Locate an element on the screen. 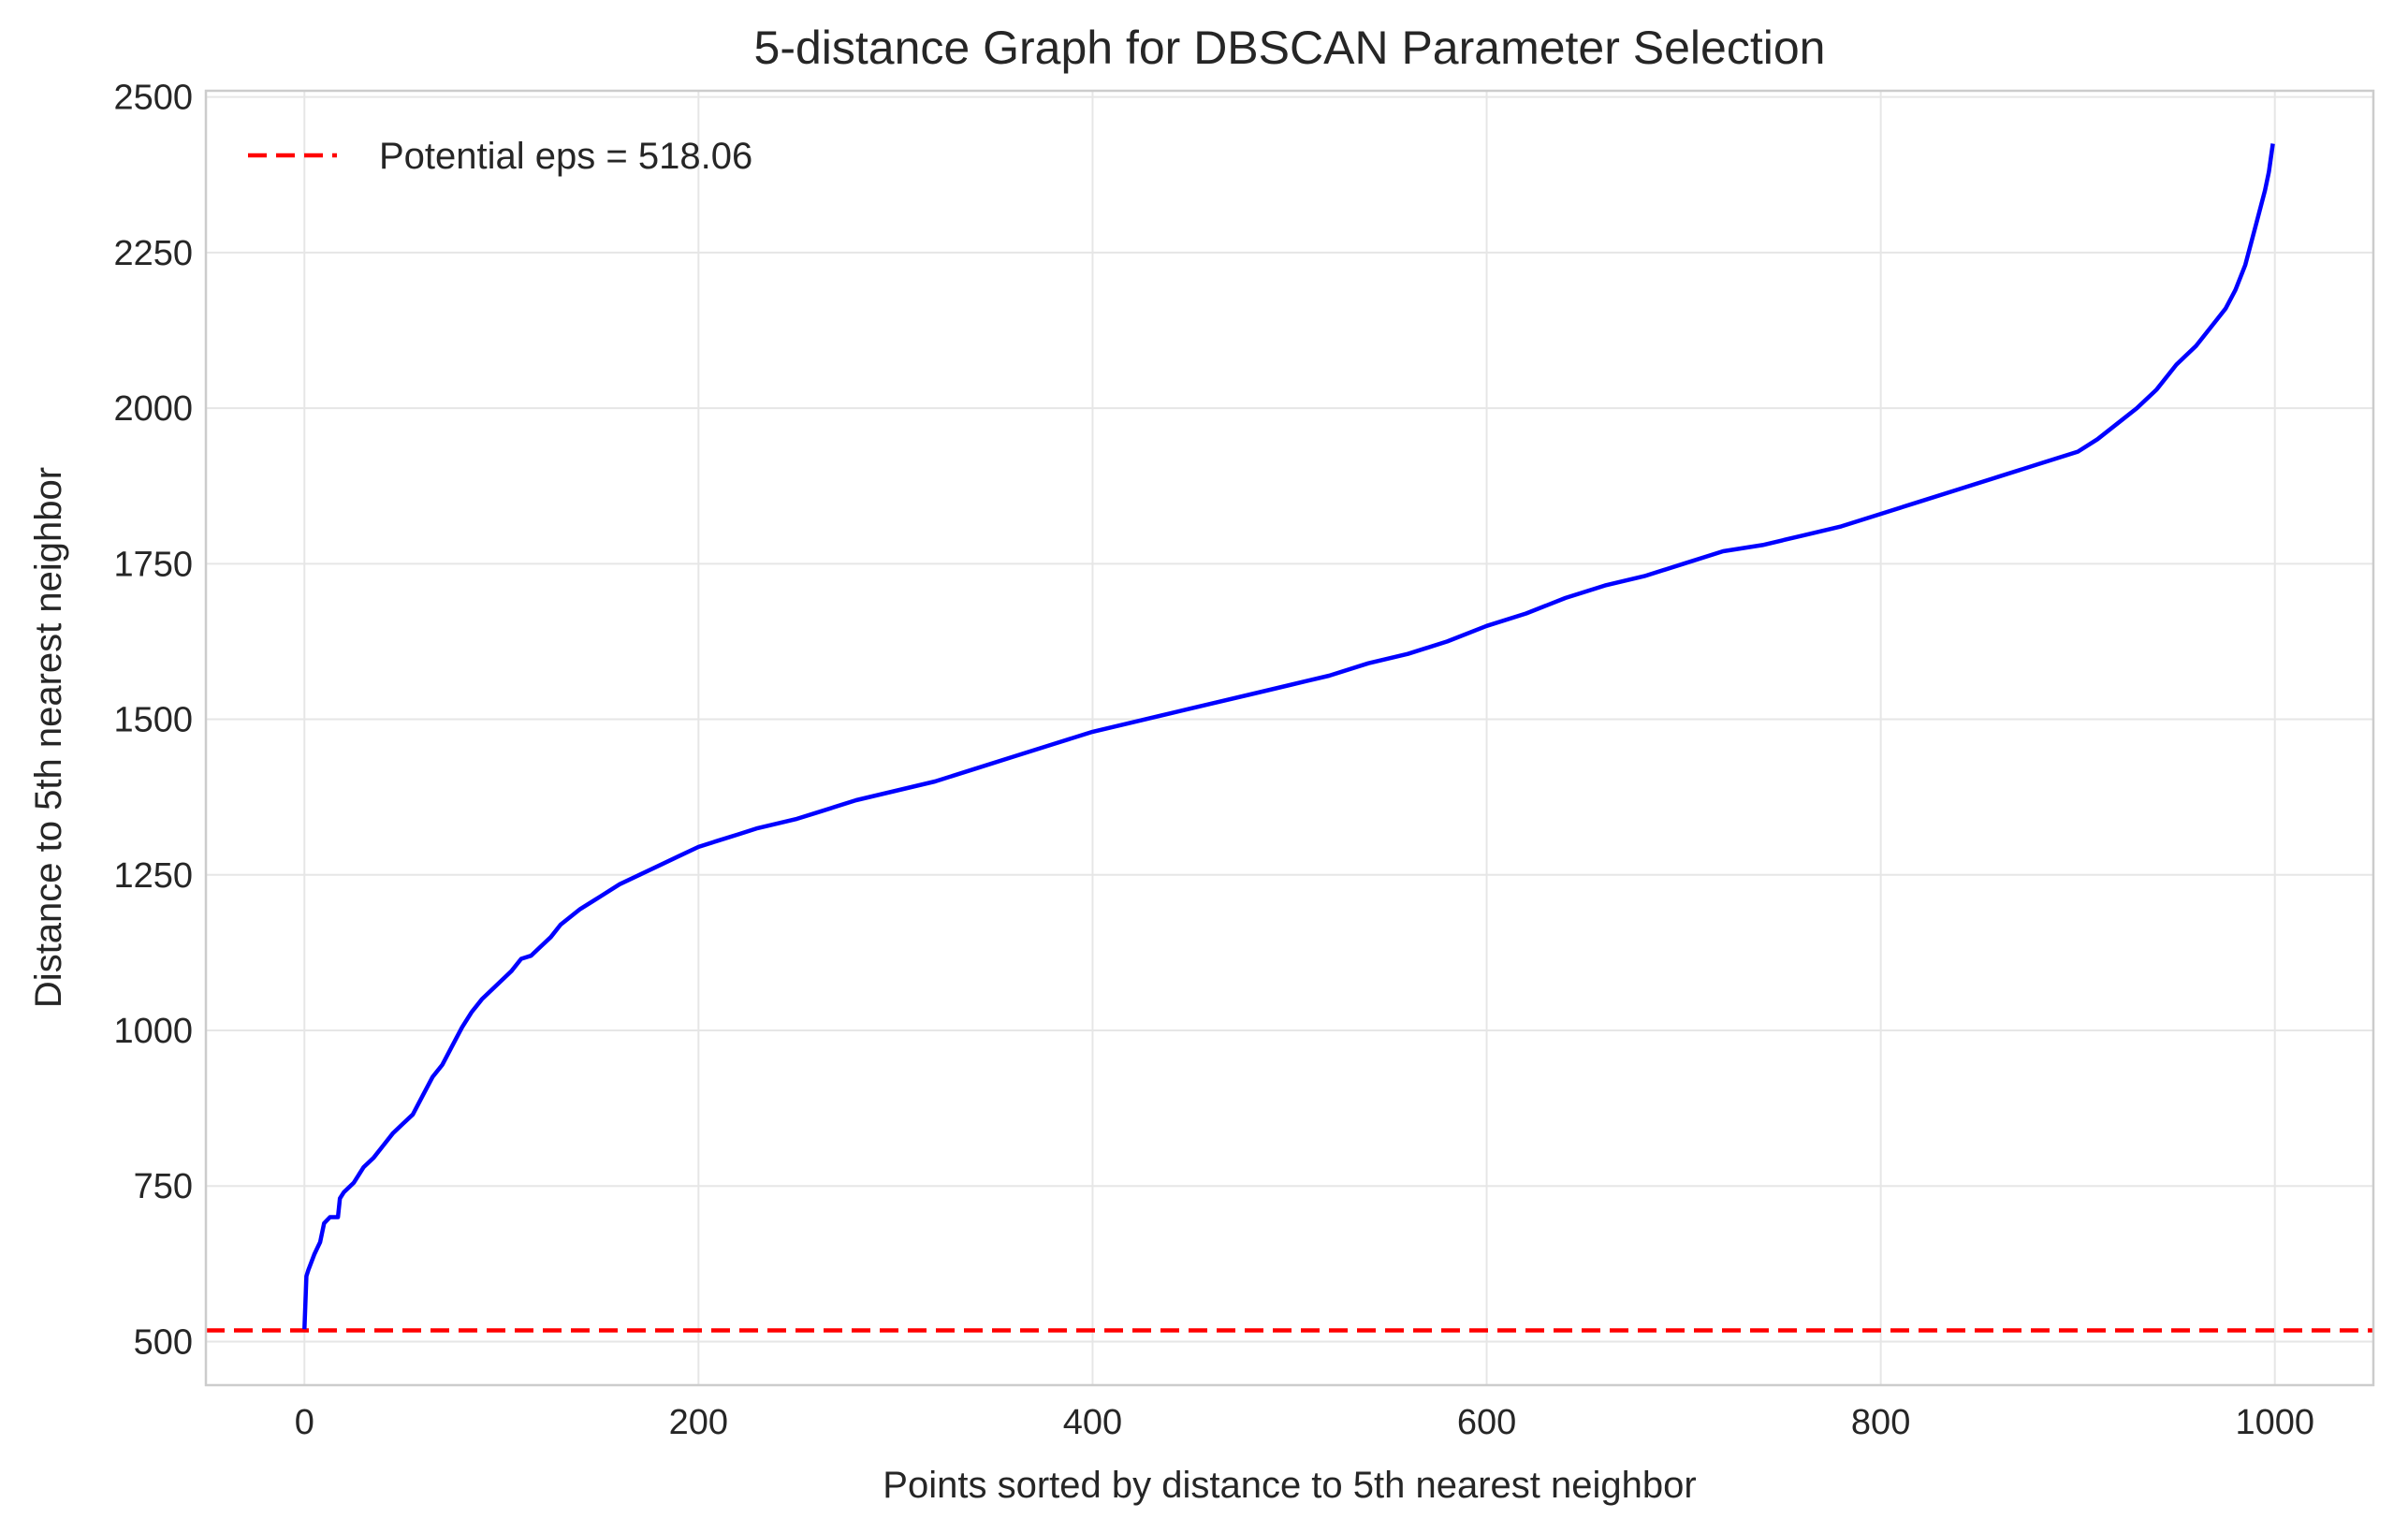  y-tick-label: 2250 is located at coordinates (153, 253).